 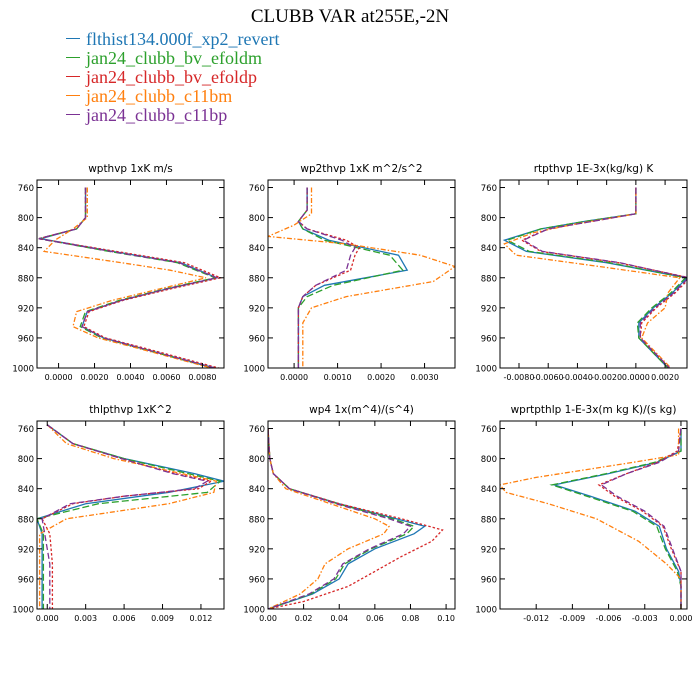 I want to click on legend-entry: jan24_clubb_c11bp, so click(x=172, y=115).